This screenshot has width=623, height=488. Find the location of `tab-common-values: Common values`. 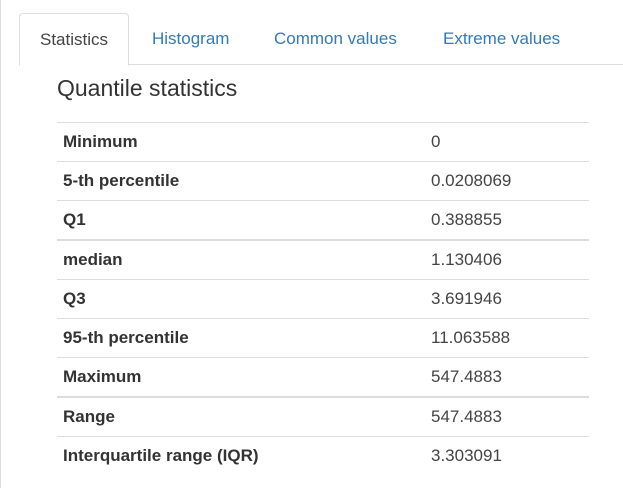

tab-common-values: Common values is located at coordinates (335, 38).